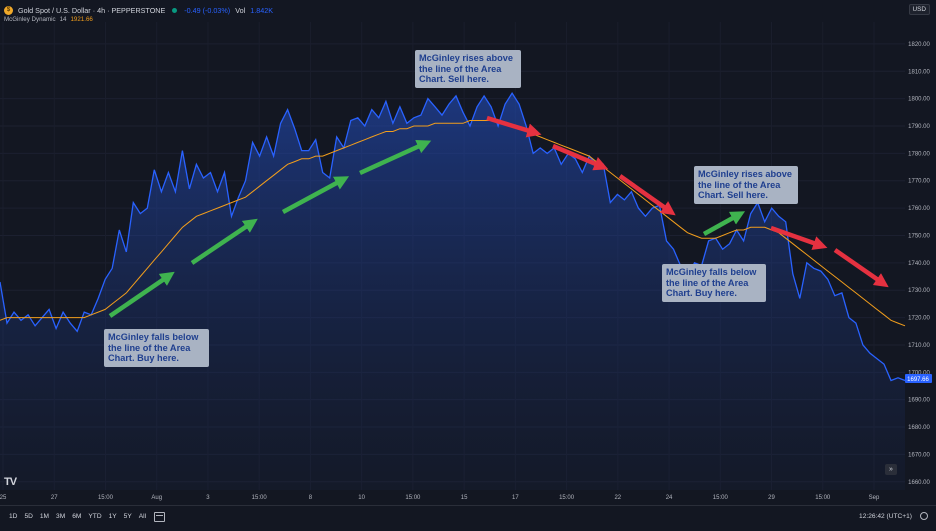 This screenshot has width=936, height=531. Describe the element at coordinates (175, 10) in the screenshot. I see `market-open-icon` at that location.